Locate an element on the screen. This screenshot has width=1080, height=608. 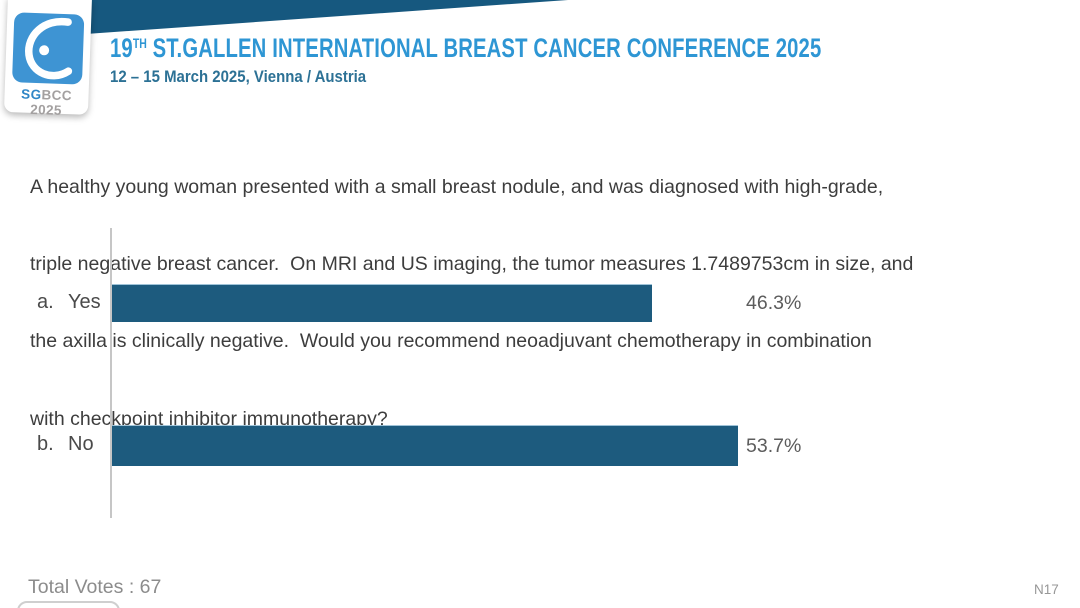
slide-code: N17 is located at coordinates (1046, 589).